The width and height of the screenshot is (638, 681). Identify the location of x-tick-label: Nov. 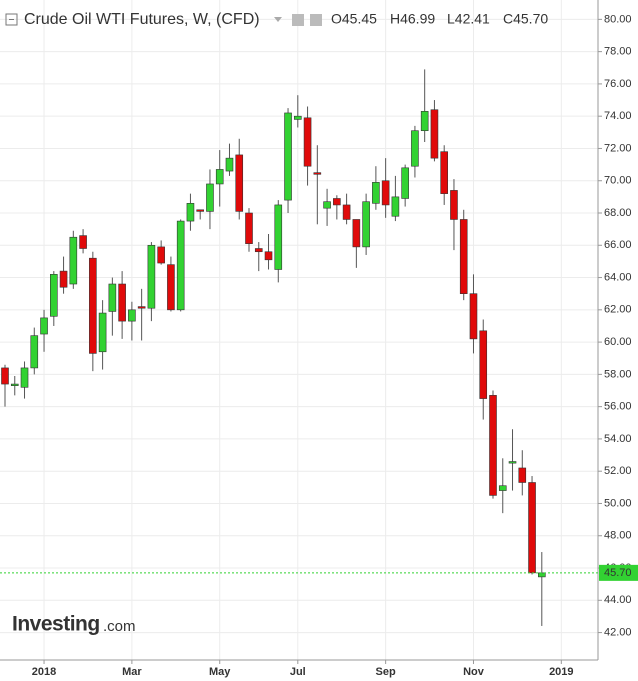
(474, 672).